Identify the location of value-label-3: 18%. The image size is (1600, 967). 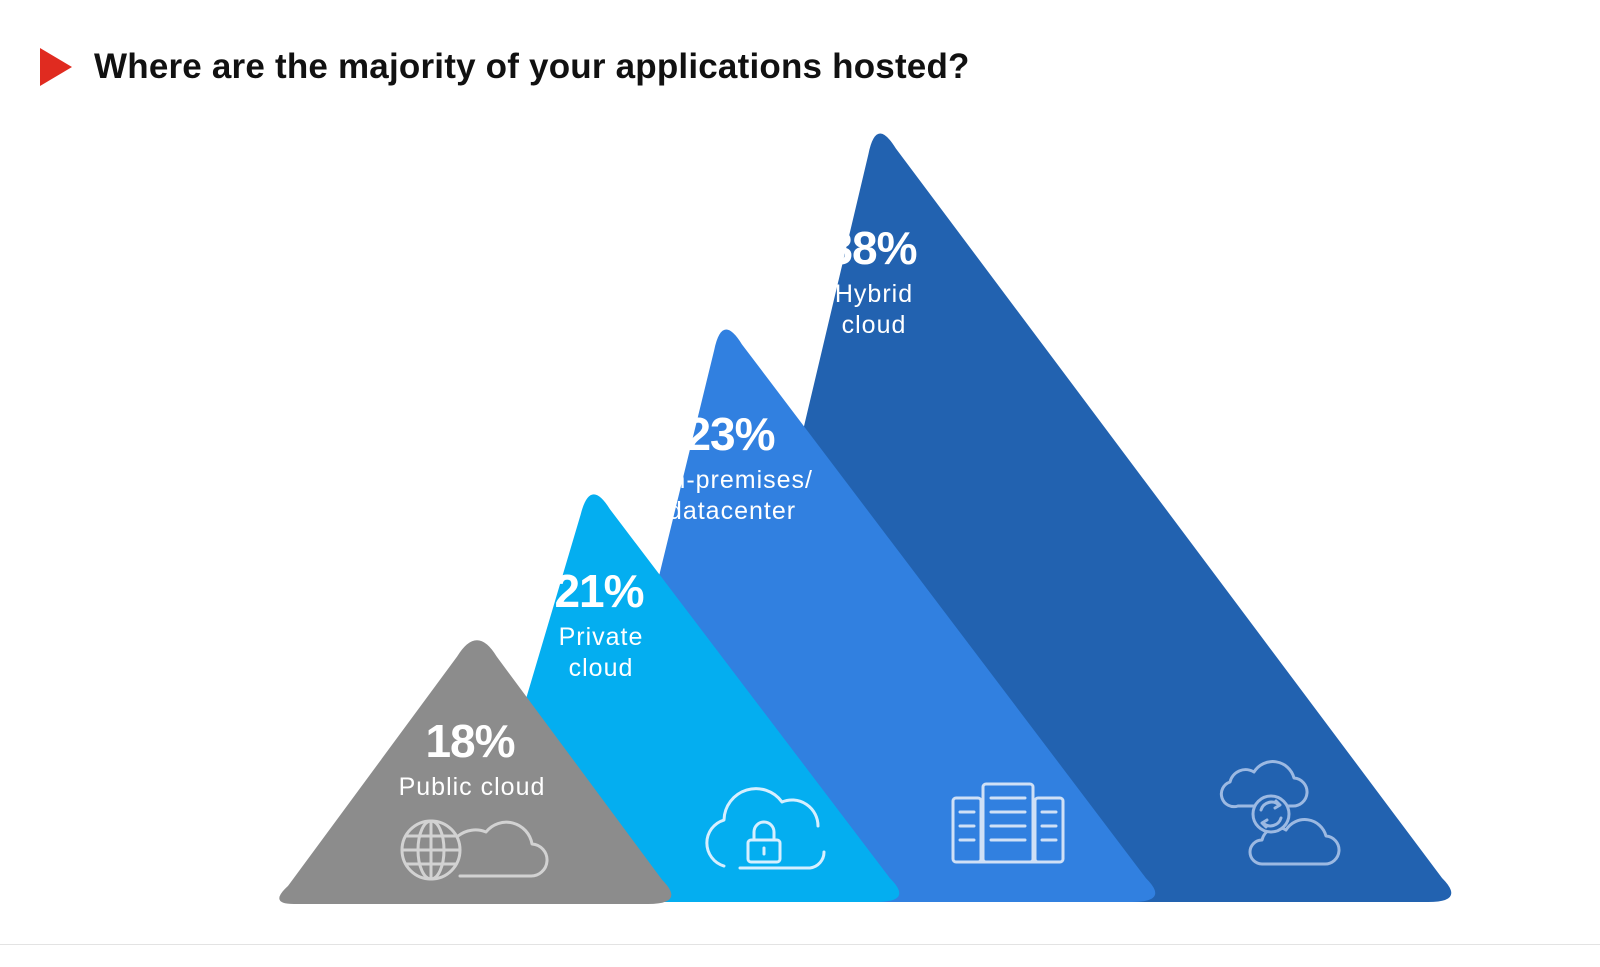
(469, 741).